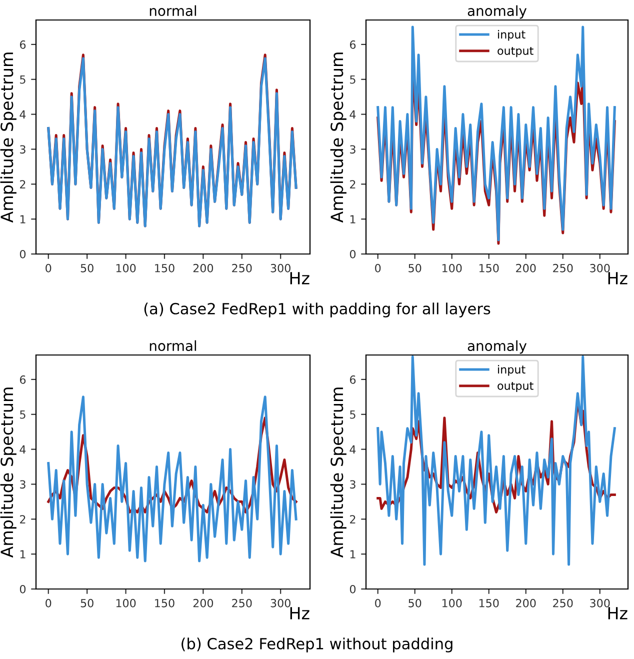 The image size is (634, 659). What do you see at coordinates (317, 310) in the screenshot?
I see `text: (a) Case2 FedRep1 with padding for all layers` at bounding box center [317, 310].